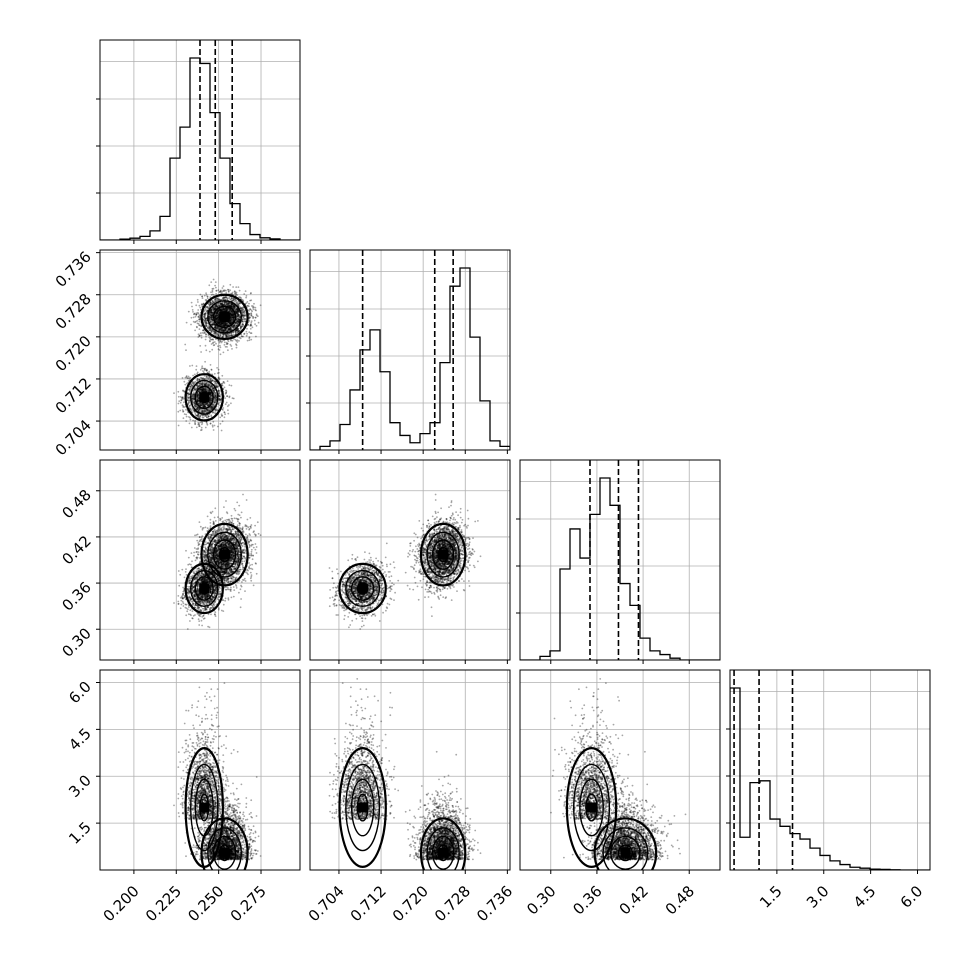 The image size is (970, 970). I want to click on density-peak, so click(224, 316).